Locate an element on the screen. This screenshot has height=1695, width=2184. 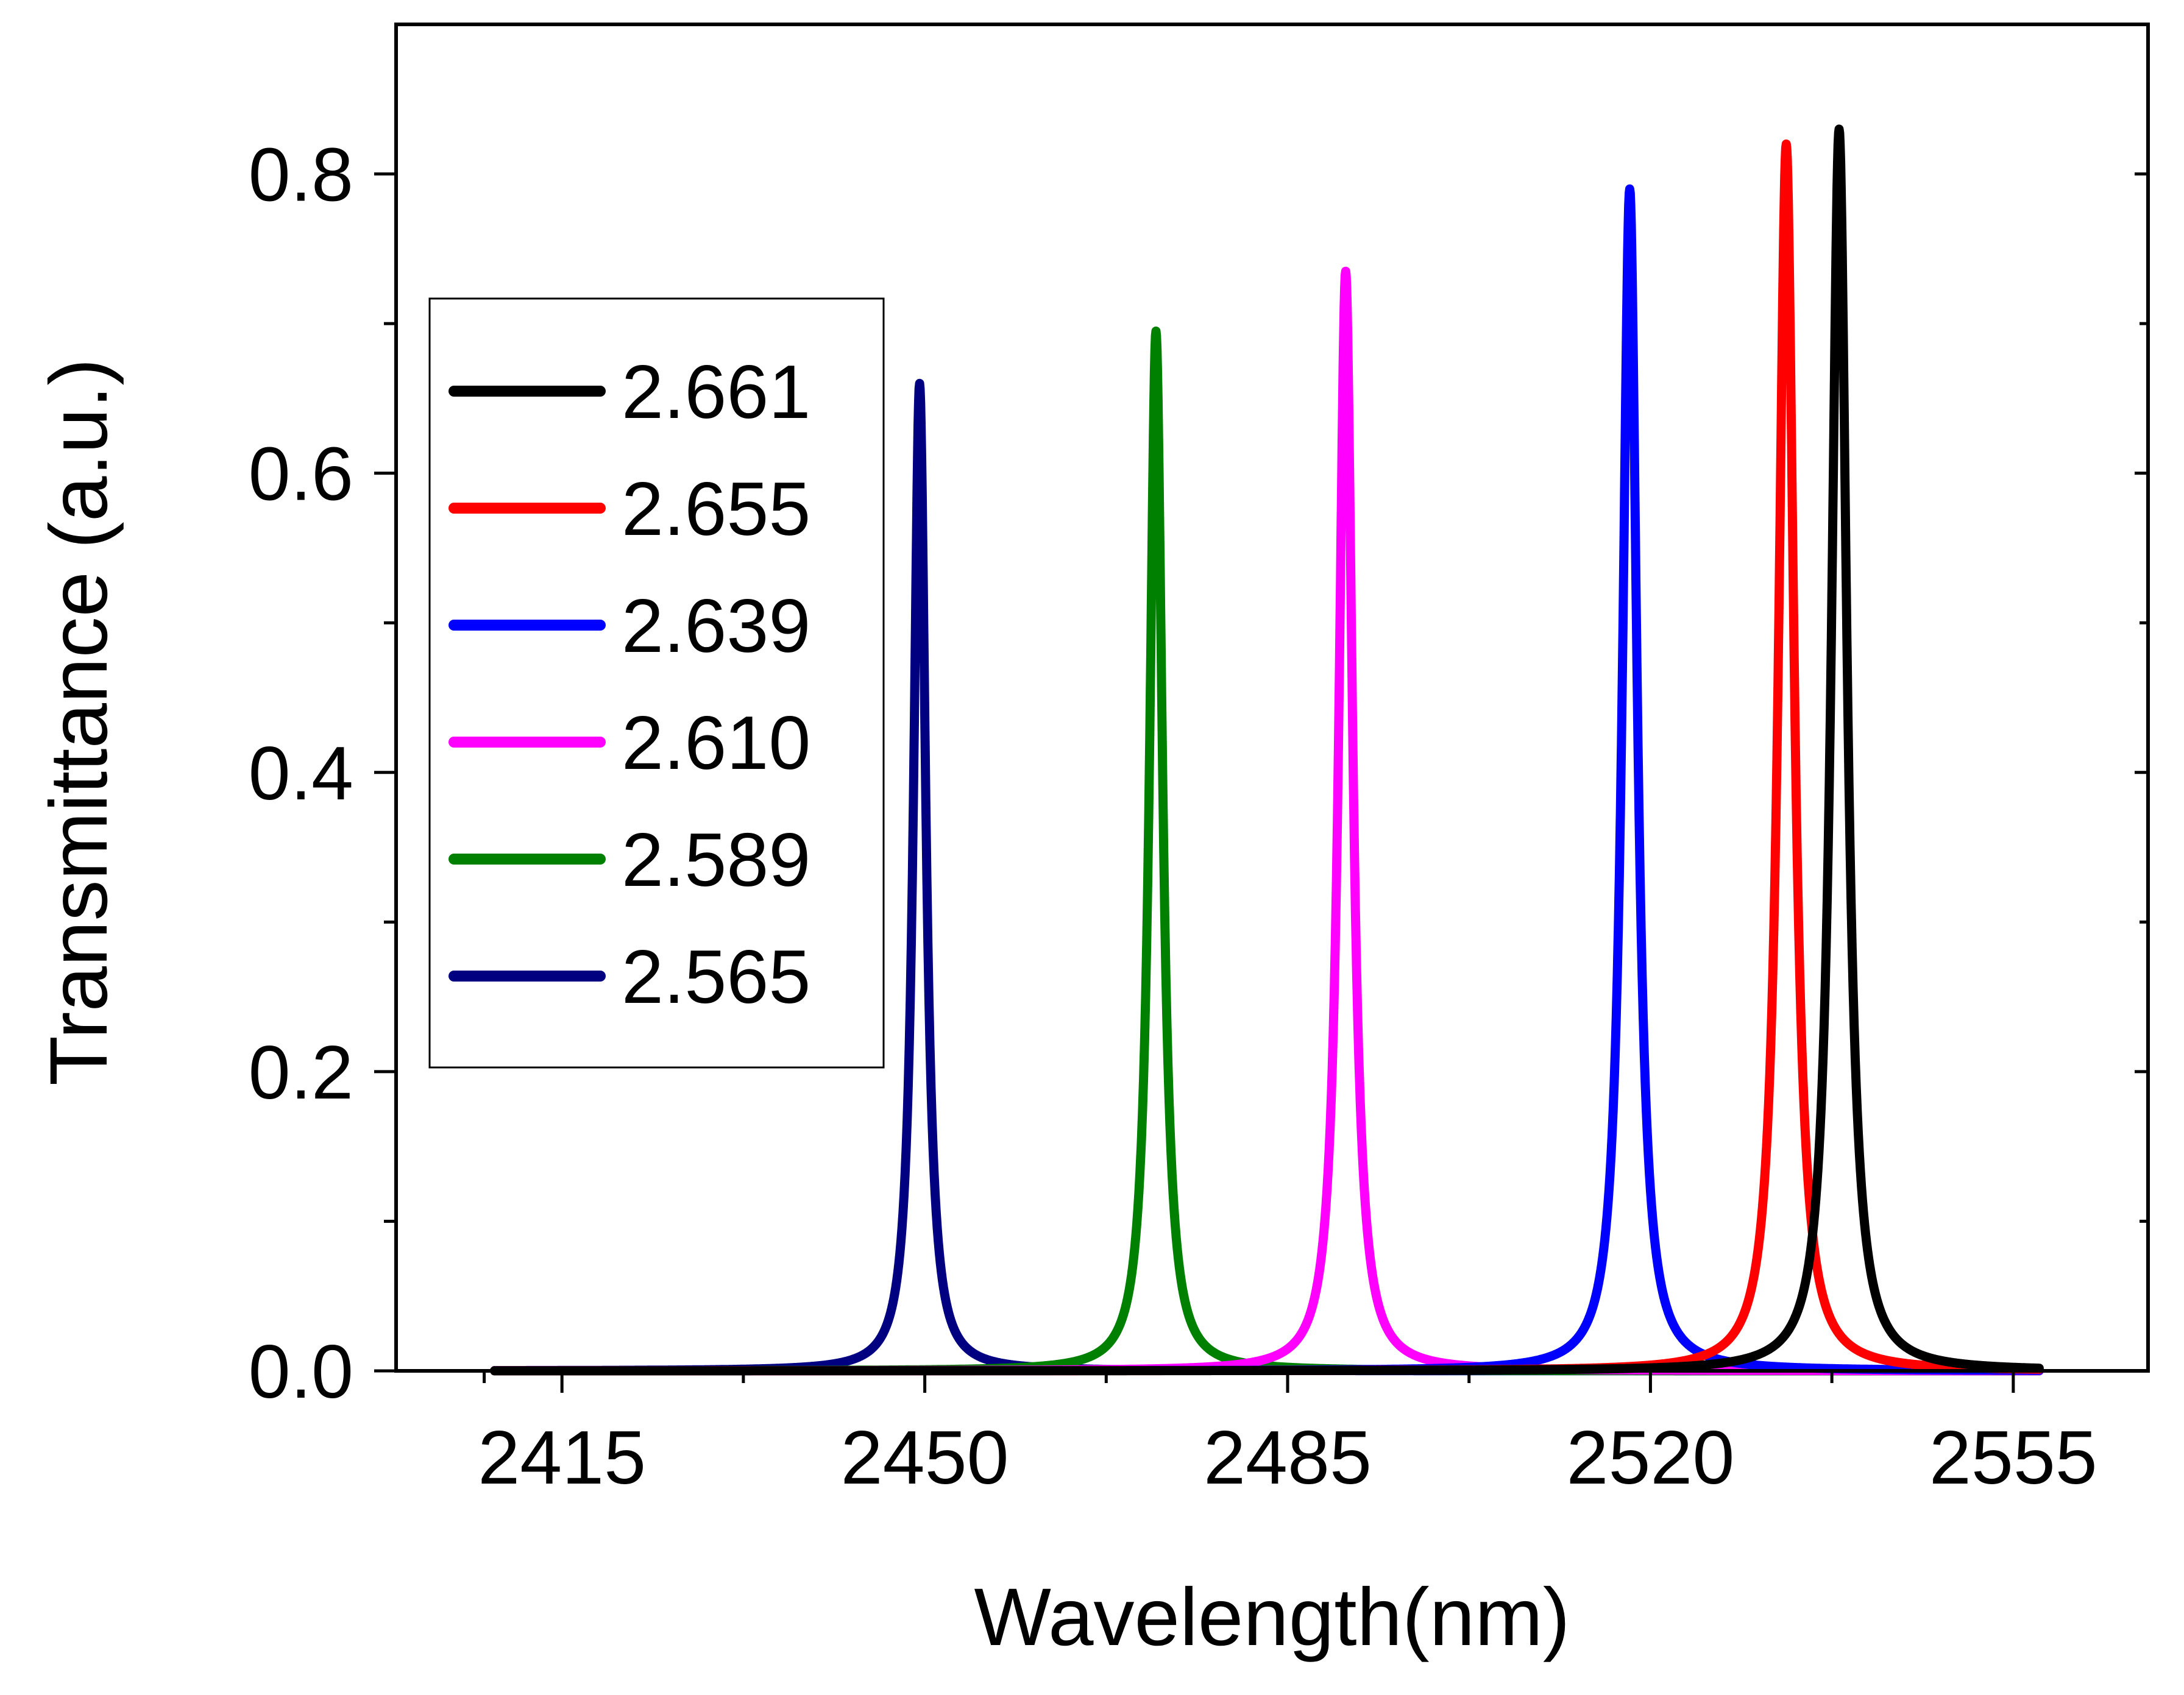
legend-box is located at coordinates (656, 683).